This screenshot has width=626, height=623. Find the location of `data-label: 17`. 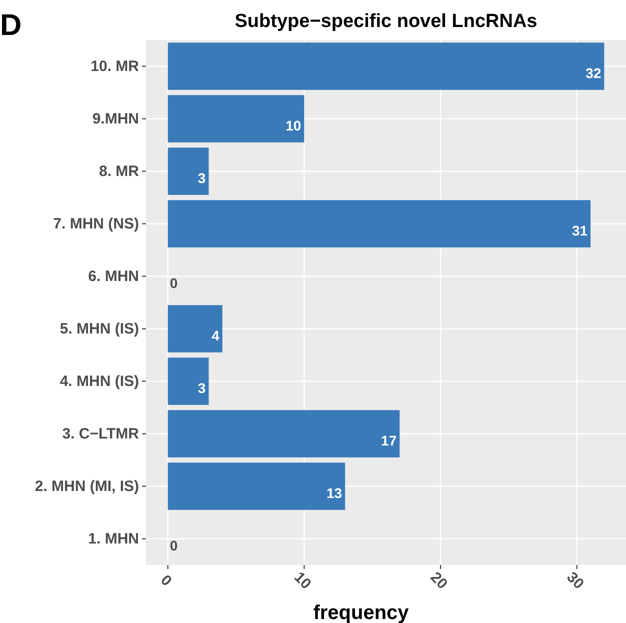

data-label: 17 is located at coordinates (389, 440).